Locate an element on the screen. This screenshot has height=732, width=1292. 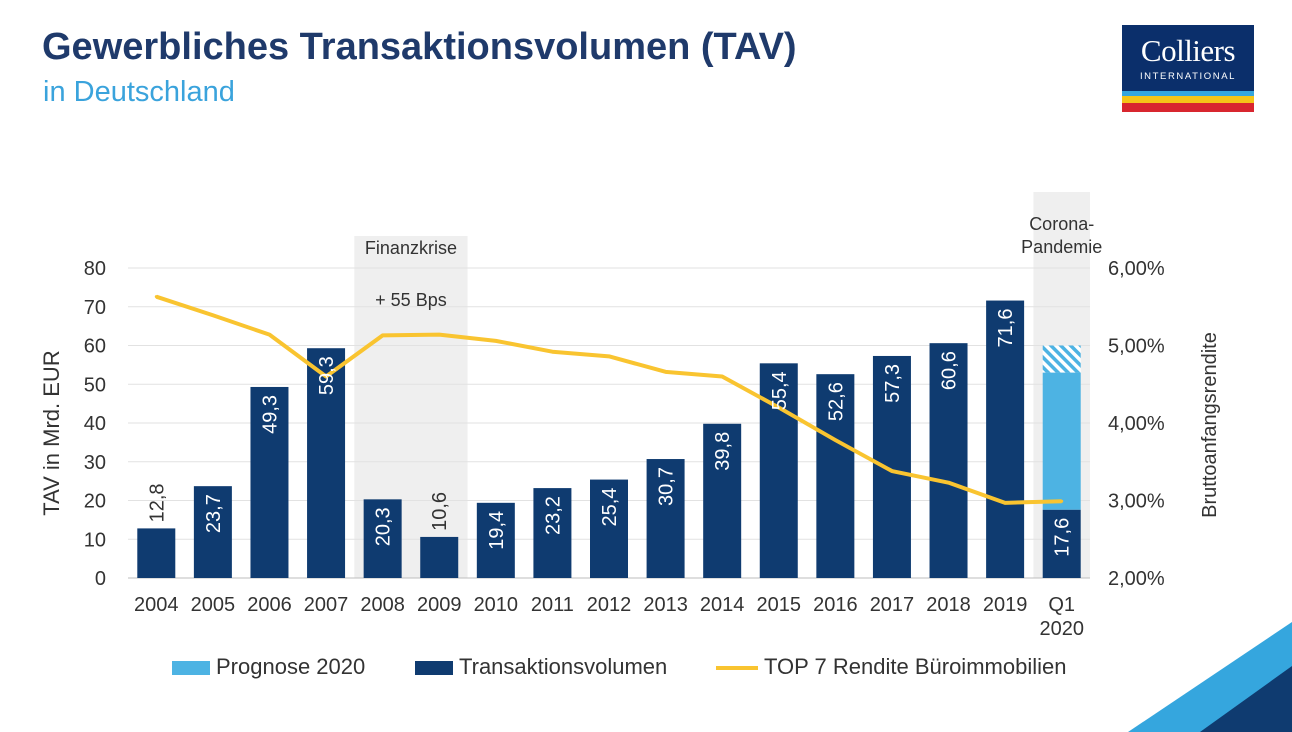
logo-tagline: INTERNATIONAL is located at coordinates (1188, 76).